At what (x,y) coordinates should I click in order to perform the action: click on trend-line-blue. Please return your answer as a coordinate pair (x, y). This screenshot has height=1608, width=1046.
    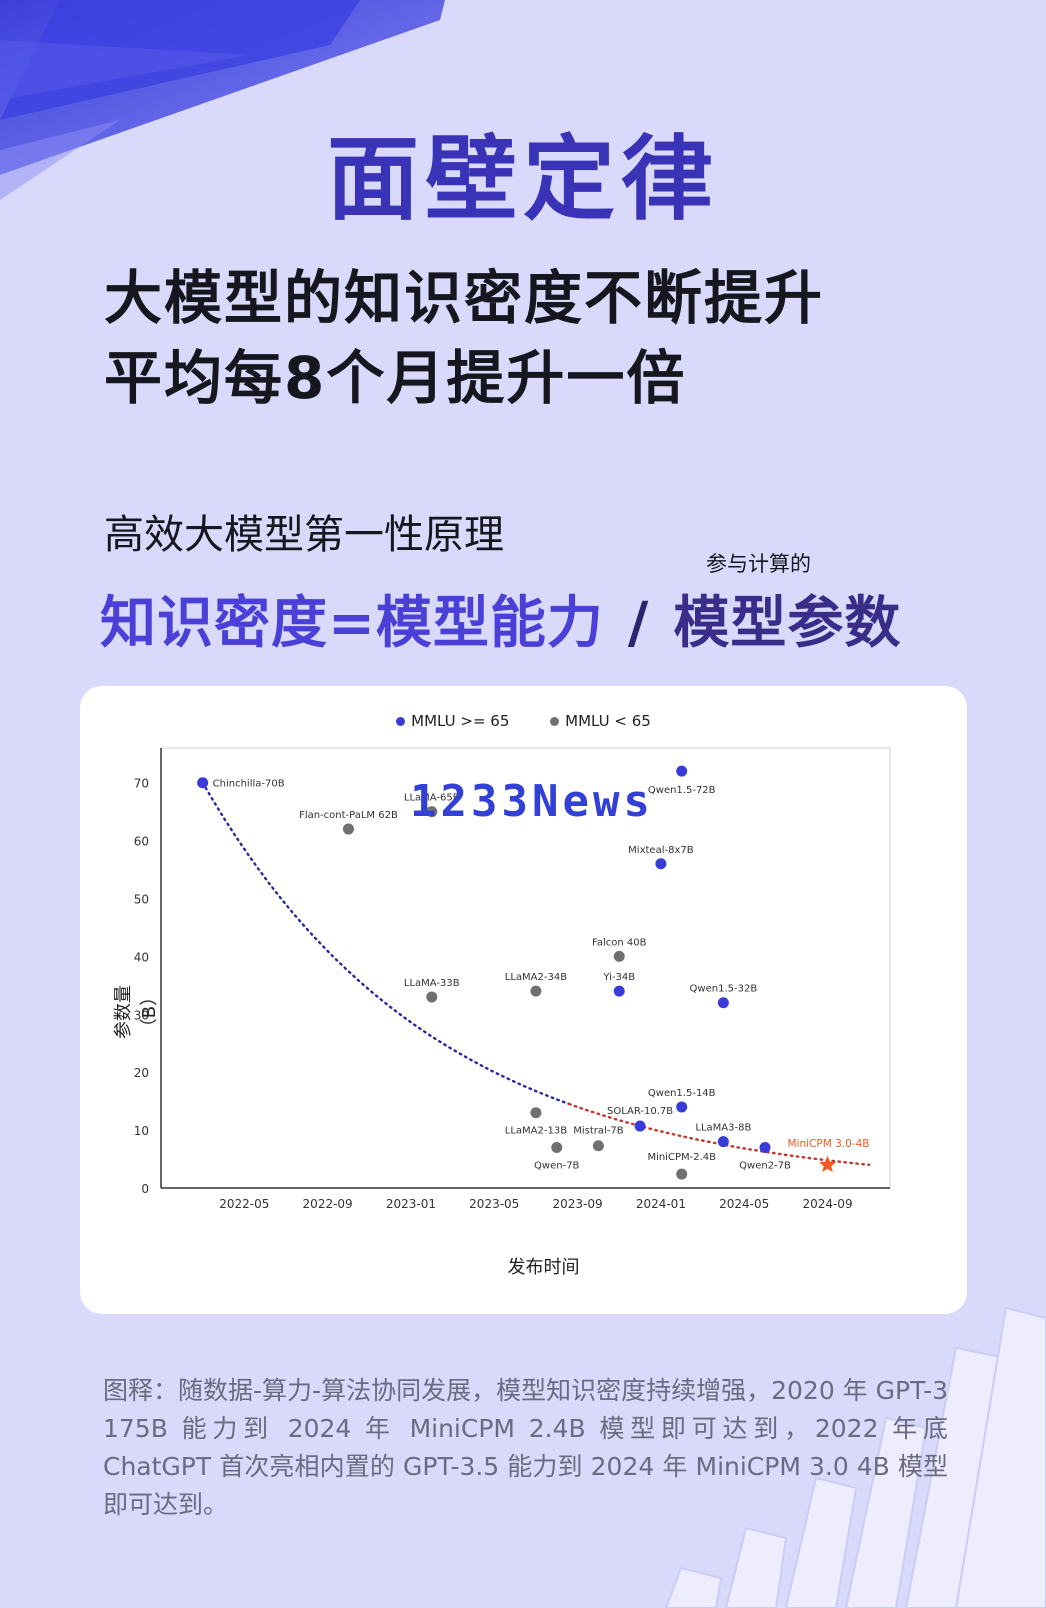
    Looking at the image, I should click on (386, 943).